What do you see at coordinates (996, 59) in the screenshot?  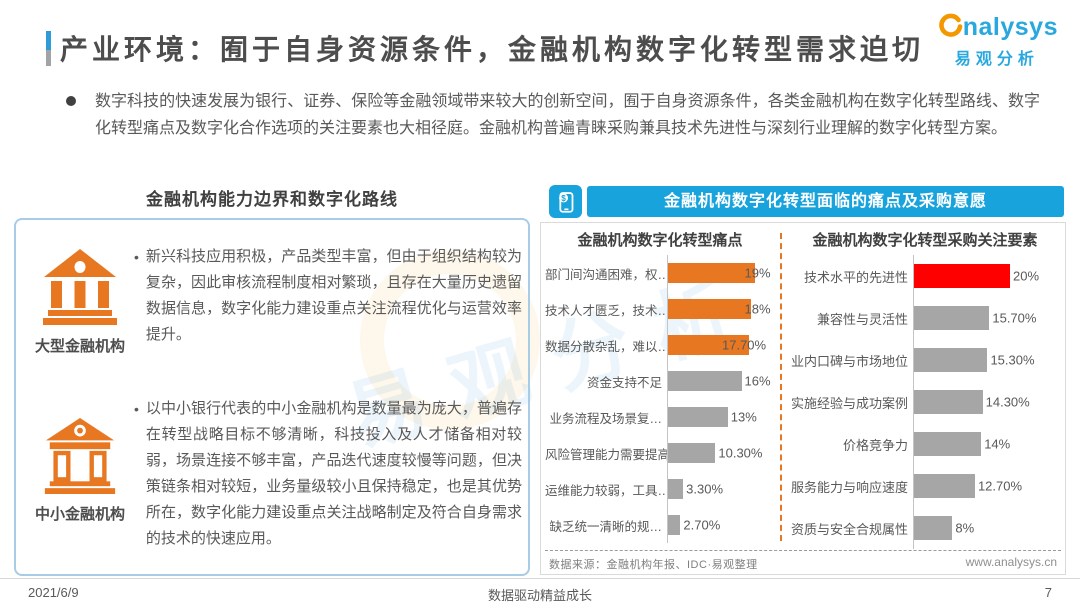 I see `logo-cn-text: 易观分析` at bounding box center [996, 59].